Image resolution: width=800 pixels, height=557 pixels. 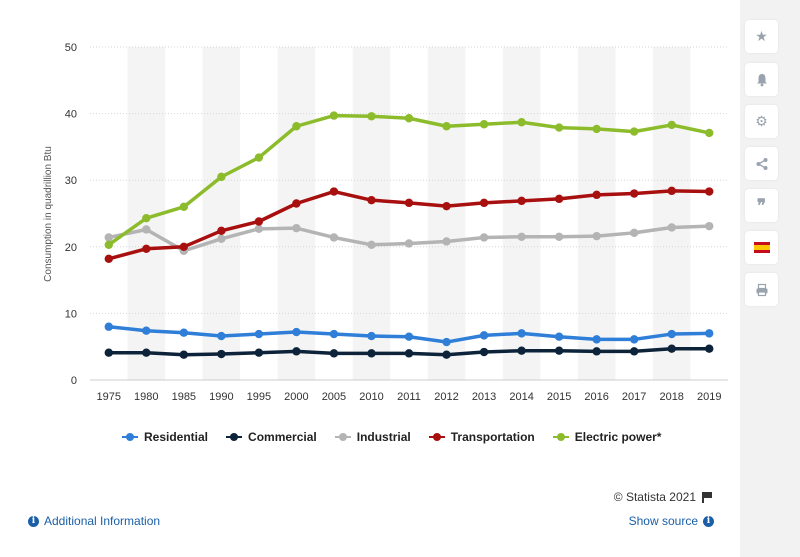 I want to click on legend-item: Residential, so click(x=165, y=437).